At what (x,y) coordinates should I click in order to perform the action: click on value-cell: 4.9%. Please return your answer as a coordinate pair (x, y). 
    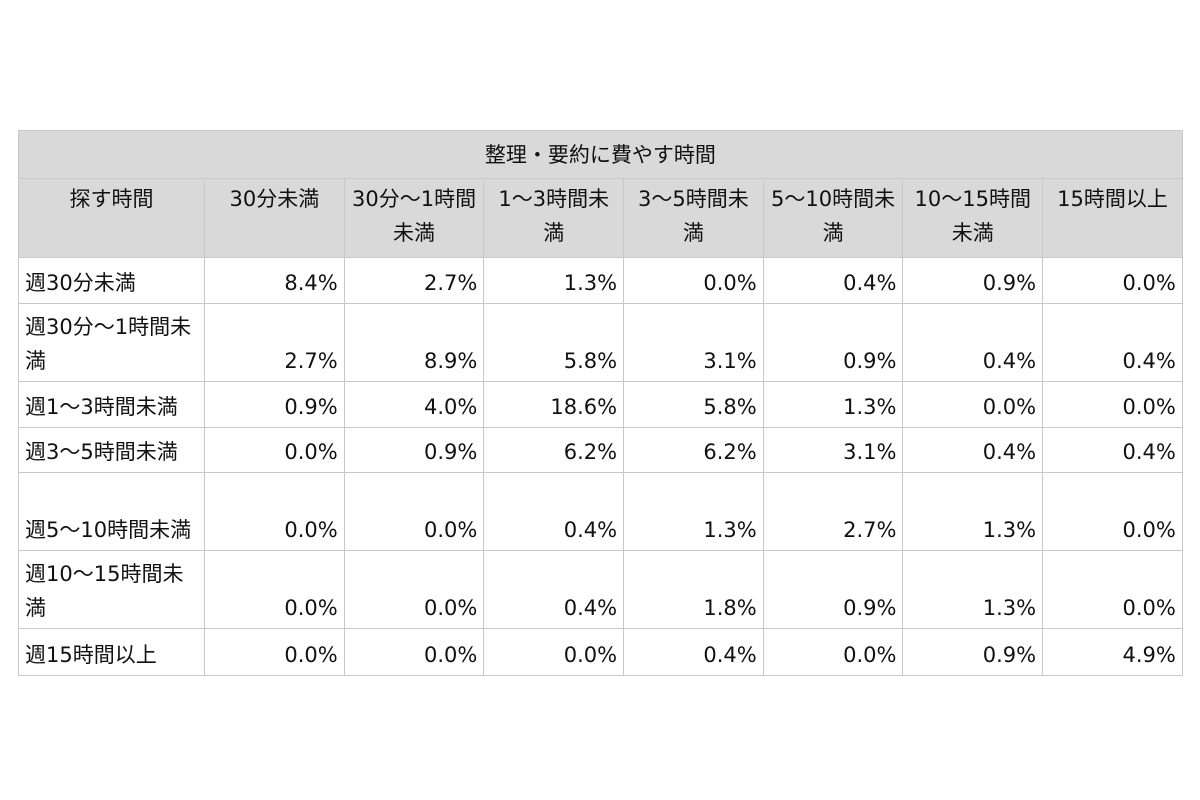
    Looking at the image, I should click on (1112, 652).